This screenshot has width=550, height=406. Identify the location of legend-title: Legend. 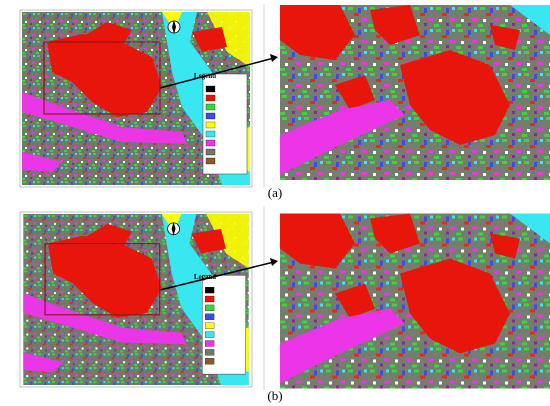
(205, 277).